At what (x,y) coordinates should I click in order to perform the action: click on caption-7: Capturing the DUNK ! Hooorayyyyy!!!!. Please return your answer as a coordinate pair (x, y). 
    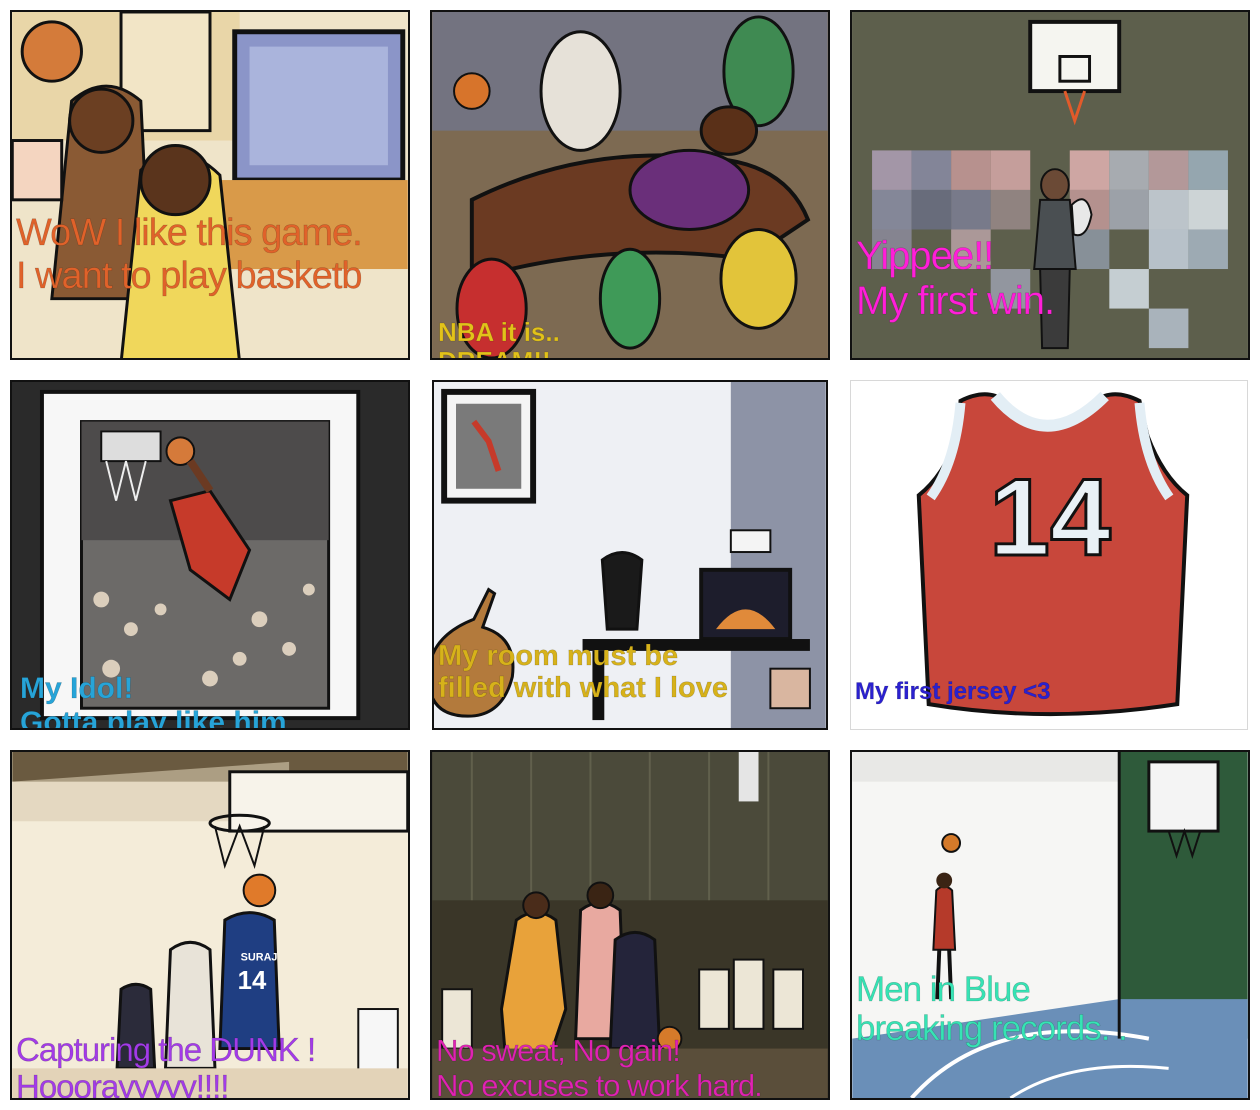
    Looking at the image, I should click on (166, 1065).